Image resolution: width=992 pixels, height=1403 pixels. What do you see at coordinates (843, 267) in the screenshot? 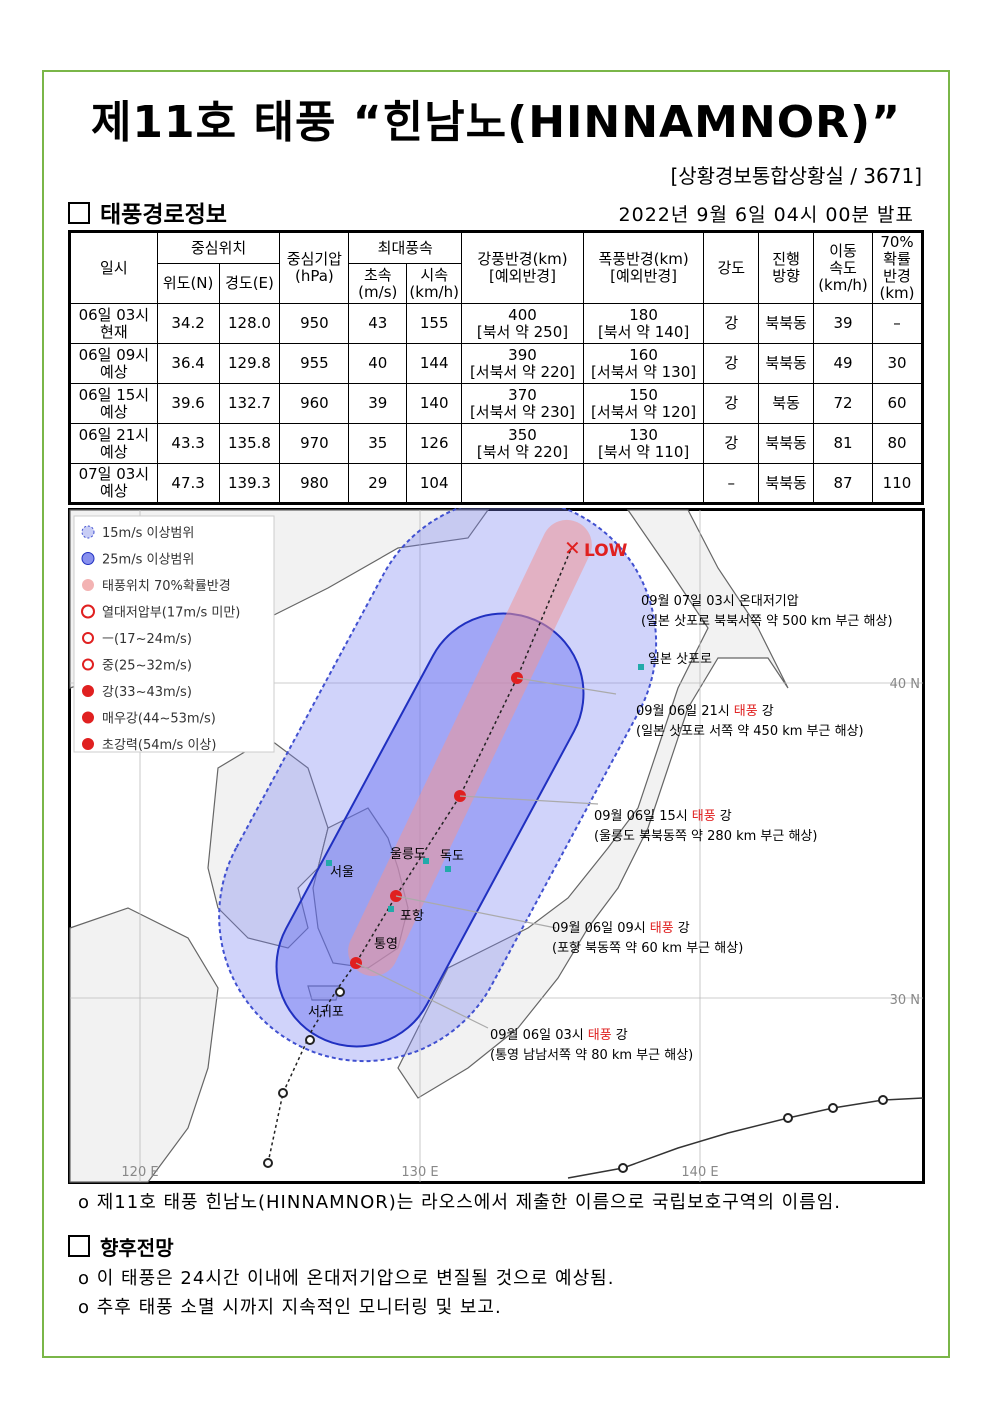
I see `header-cell: 이동 속도 (km/h)` at bounding box center [843, 267].